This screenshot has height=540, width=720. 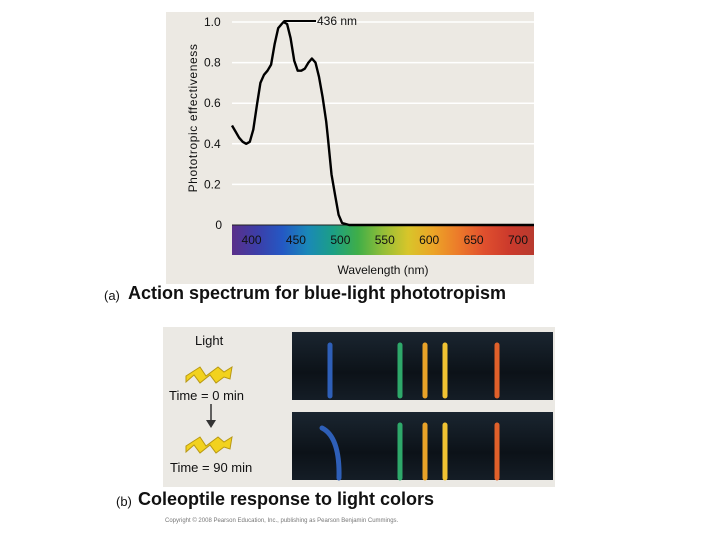 I want to click on y-tick-label: 0, so click(x=218, y=225).